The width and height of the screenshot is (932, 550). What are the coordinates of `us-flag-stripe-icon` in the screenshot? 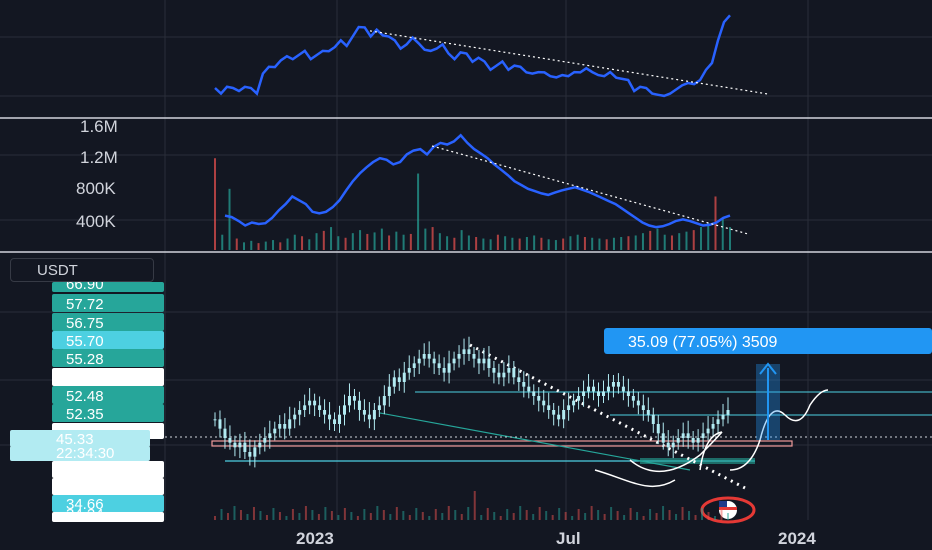 It's located at (728, 508).